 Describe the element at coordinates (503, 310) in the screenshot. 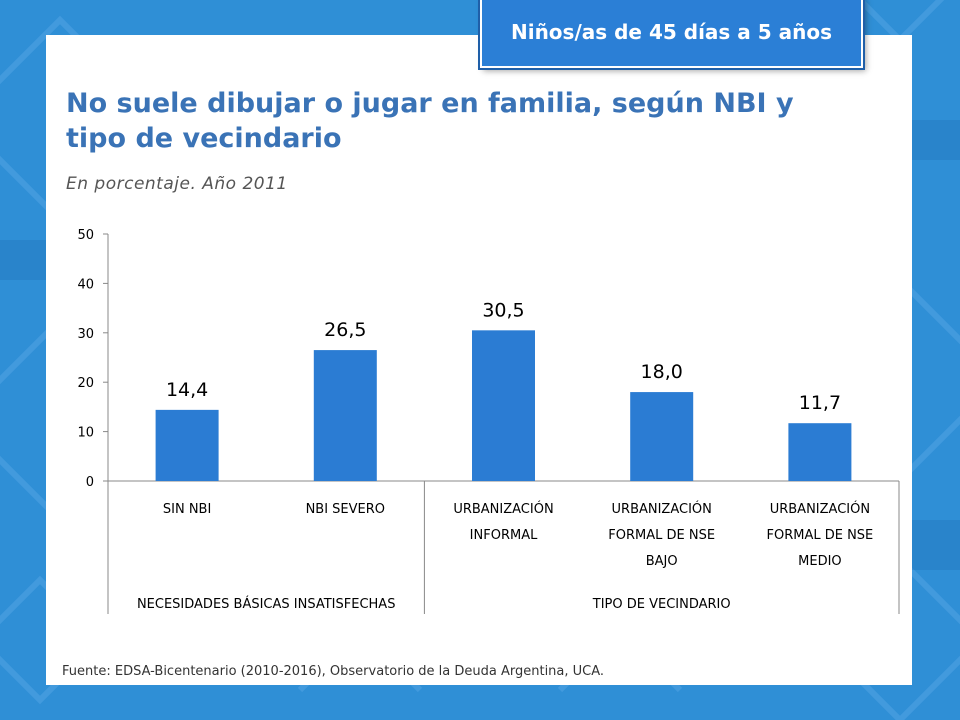

I see `bar-data-label: 30,5` at that location.